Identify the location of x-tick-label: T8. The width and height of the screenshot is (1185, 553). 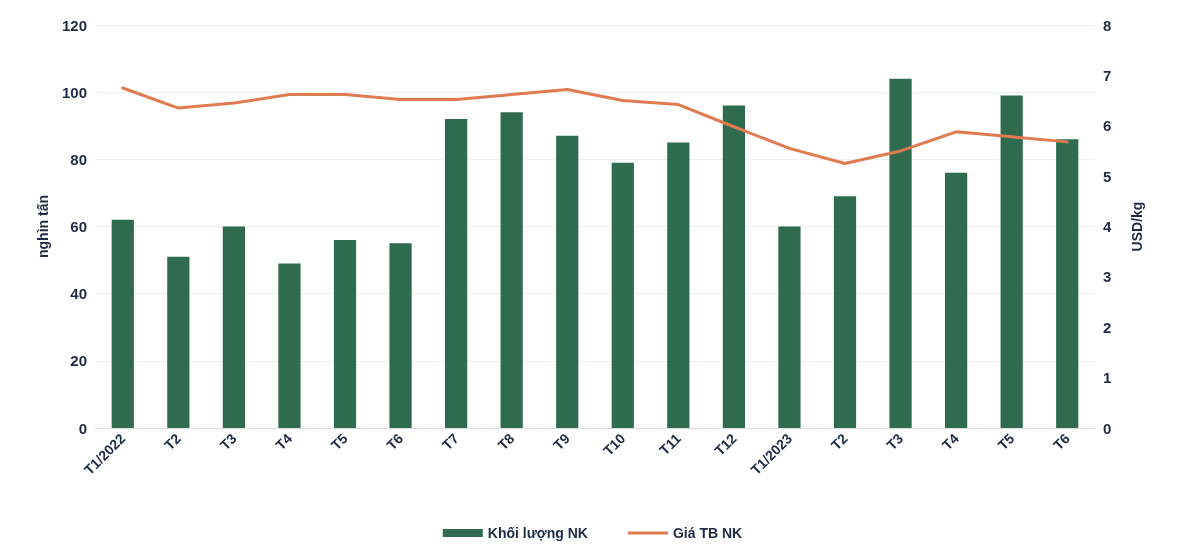
(506, 442).